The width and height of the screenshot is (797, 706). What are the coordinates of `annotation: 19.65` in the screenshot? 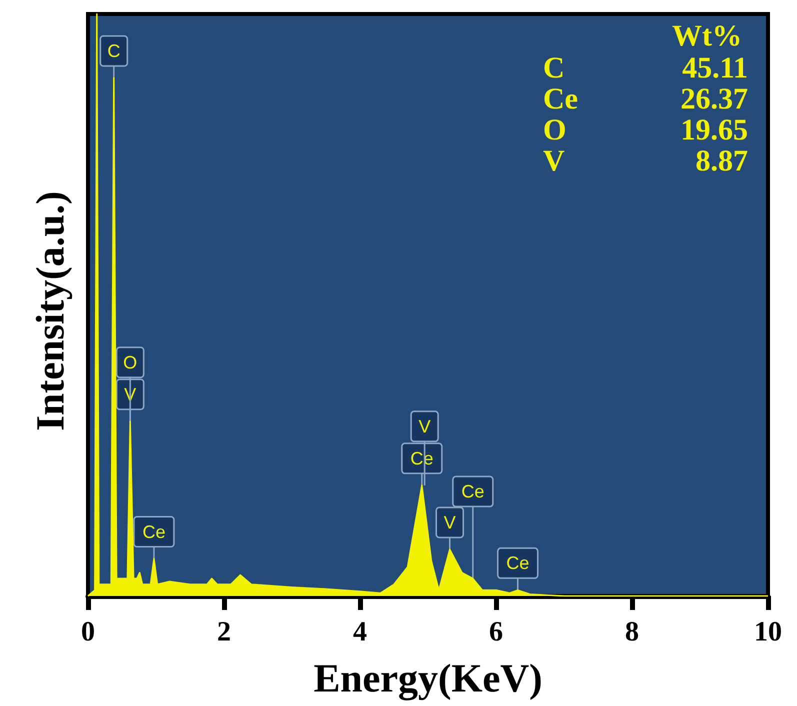 It's located at (714, 130).